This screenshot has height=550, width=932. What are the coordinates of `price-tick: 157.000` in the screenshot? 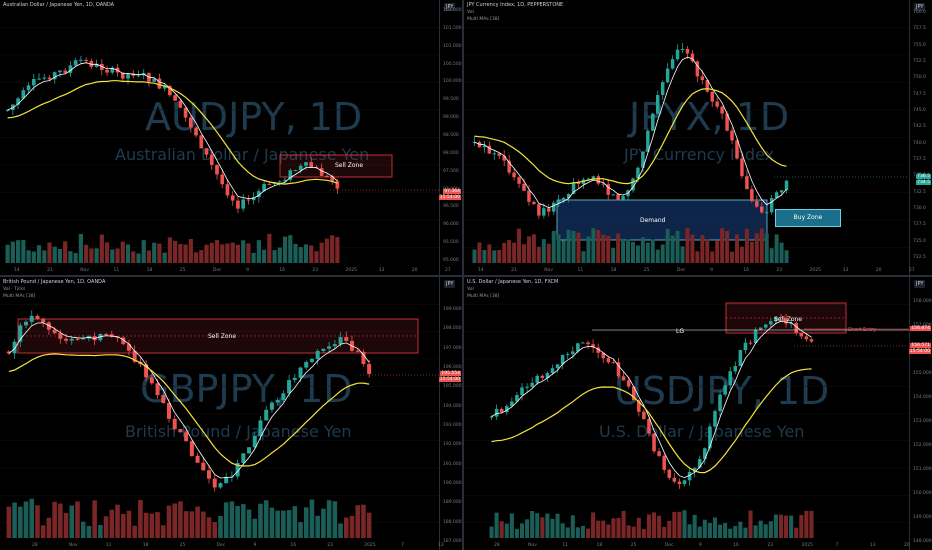 It's located at (922, 325).